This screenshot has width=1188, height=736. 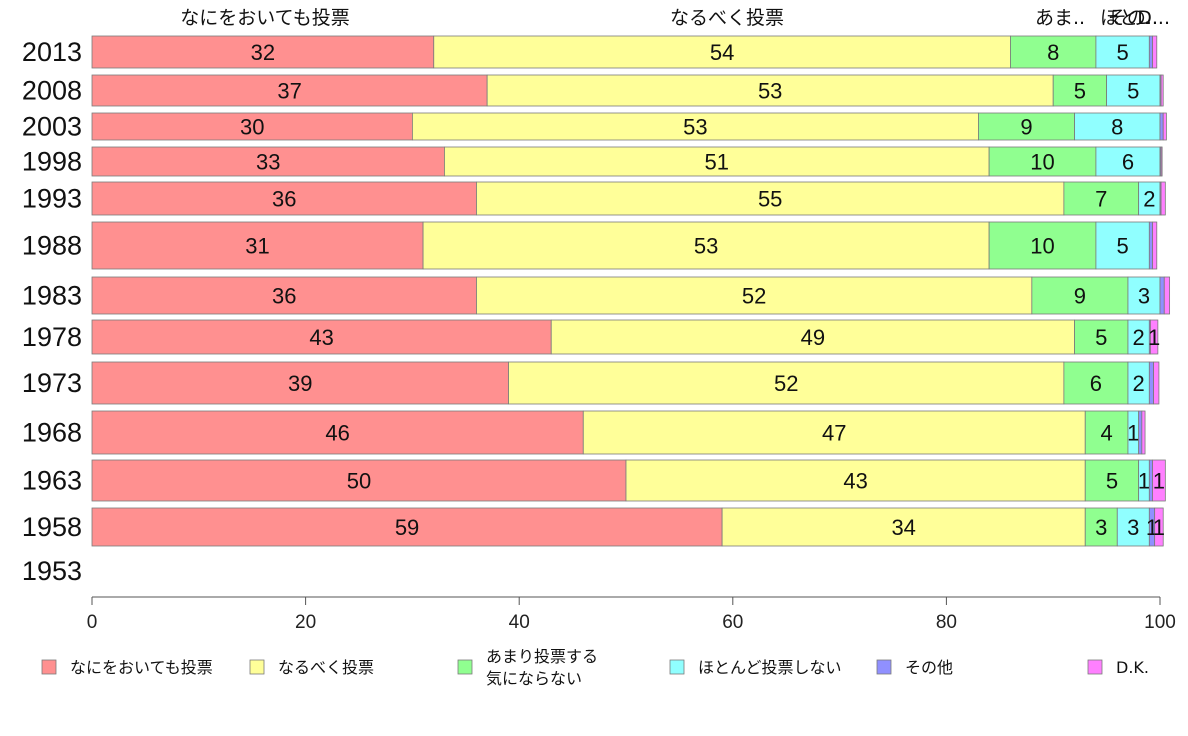 What do you see at coordinates (264, 18) in the screenshot?
I see `top-series-label: なにをおいても投票` at bounding box center [264, 18].